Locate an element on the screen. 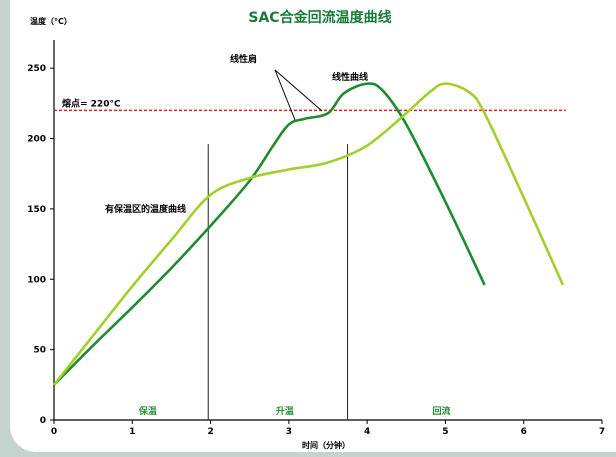 The height and width of the screenshot is (457, 616). x-tick-label: 7 is located at coordinates (602, 432).